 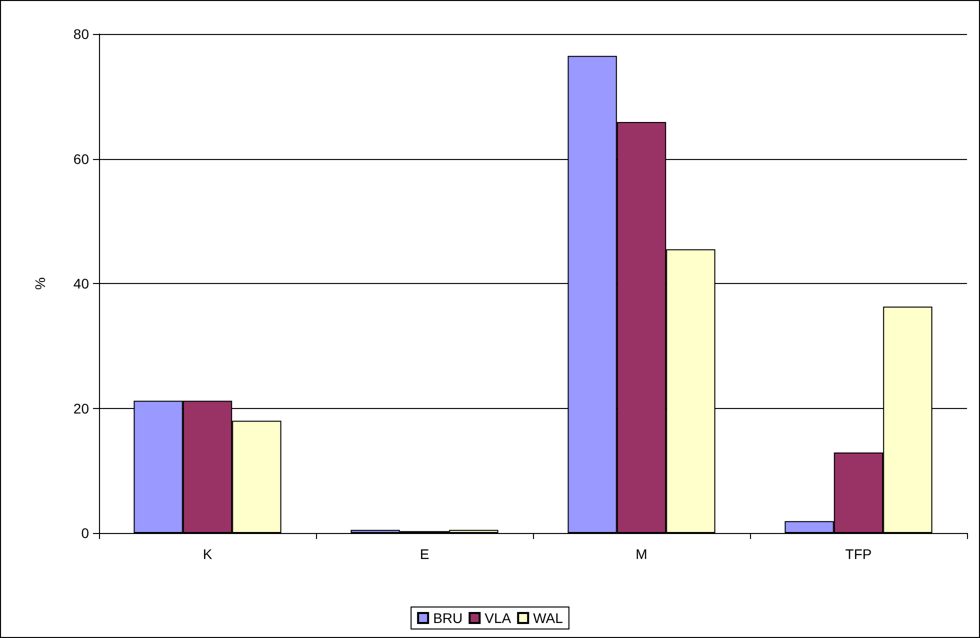 What do you see at coordinates (642, 554) in the screenshot?
I see `x-tick-label: M` at bounding box center [642, 554].